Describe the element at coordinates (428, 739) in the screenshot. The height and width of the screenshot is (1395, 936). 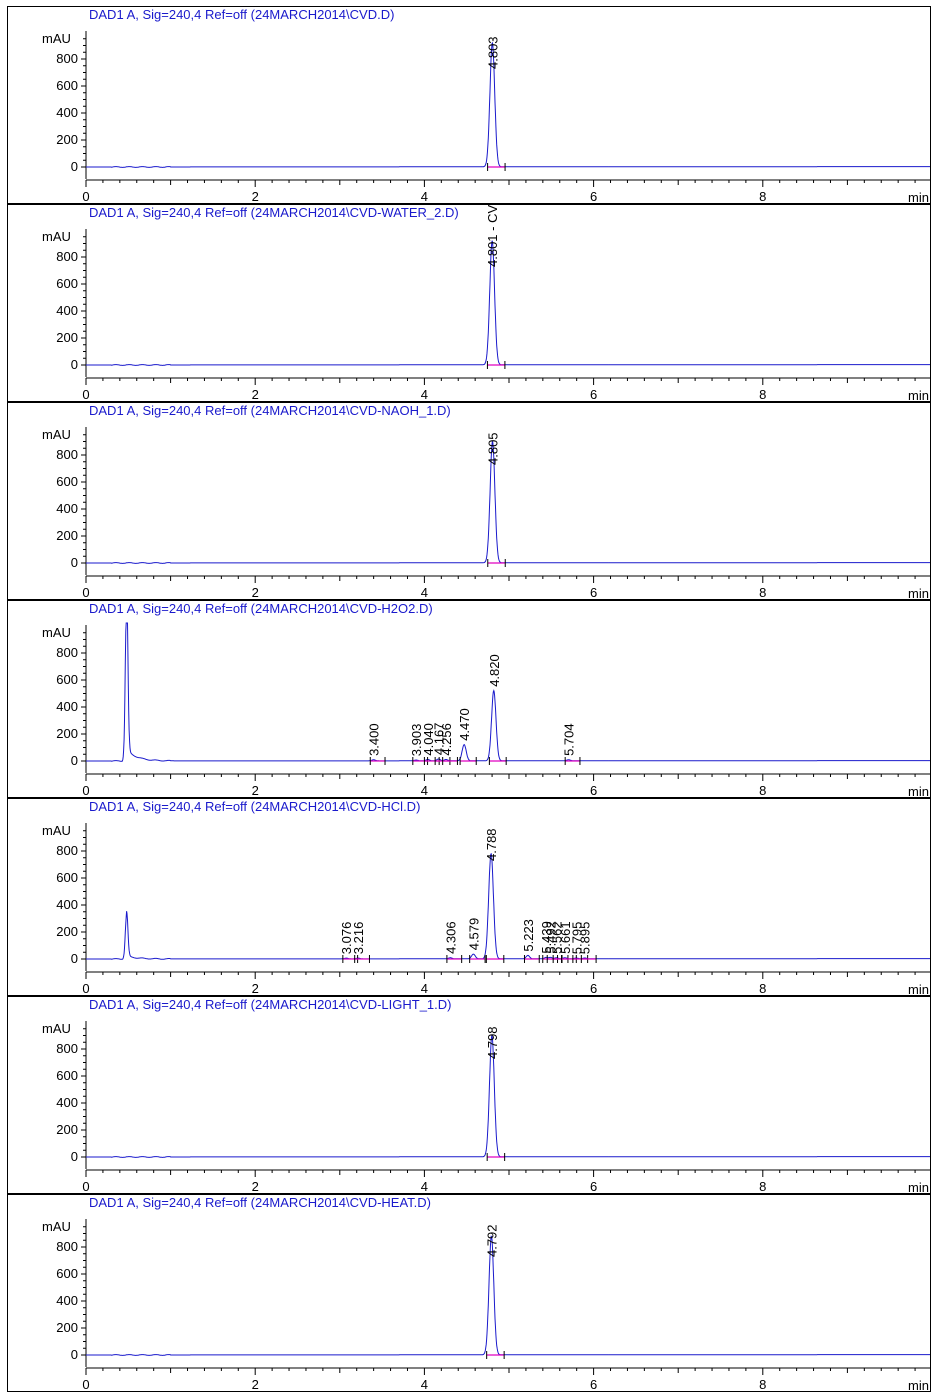
I see `peak-label: 4.040` at that location.